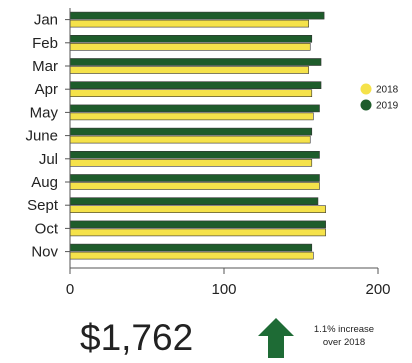 This screenshot has height=363, width=412. What do you see at coordinates (366, 105) in the screenshot?
I see `legend-swatch-2019` at bounding box center [366, 105].